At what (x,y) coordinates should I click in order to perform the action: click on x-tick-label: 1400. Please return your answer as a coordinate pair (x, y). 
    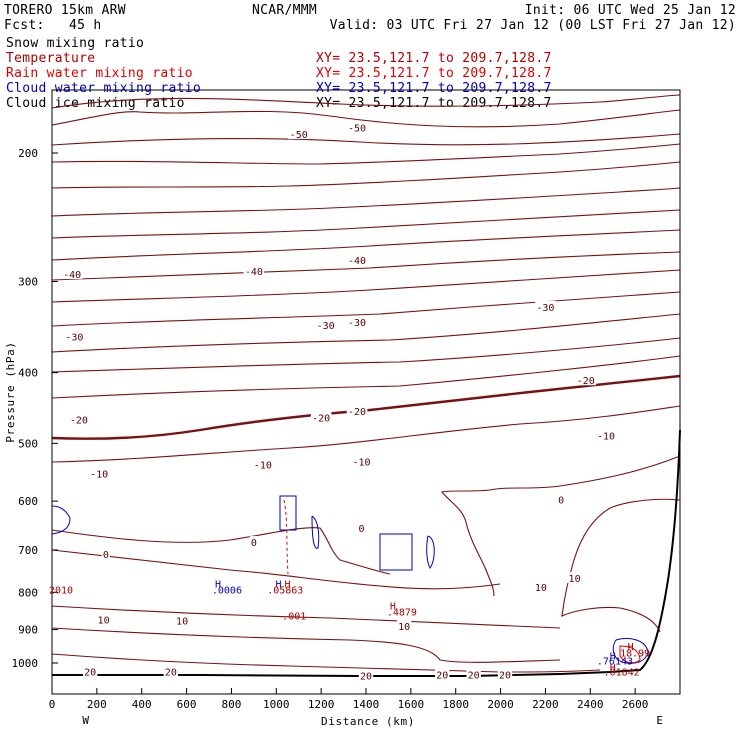
    Looking at the image, I should click on (366, 704).